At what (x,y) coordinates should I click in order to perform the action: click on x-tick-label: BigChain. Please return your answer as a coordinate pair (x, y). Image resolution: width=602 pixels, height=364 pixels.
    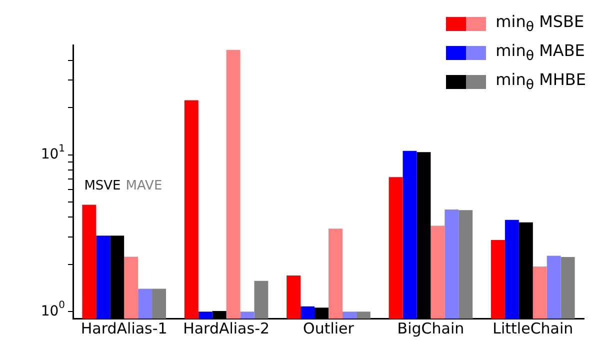
    Looking at the image, I should click on (430, 329).